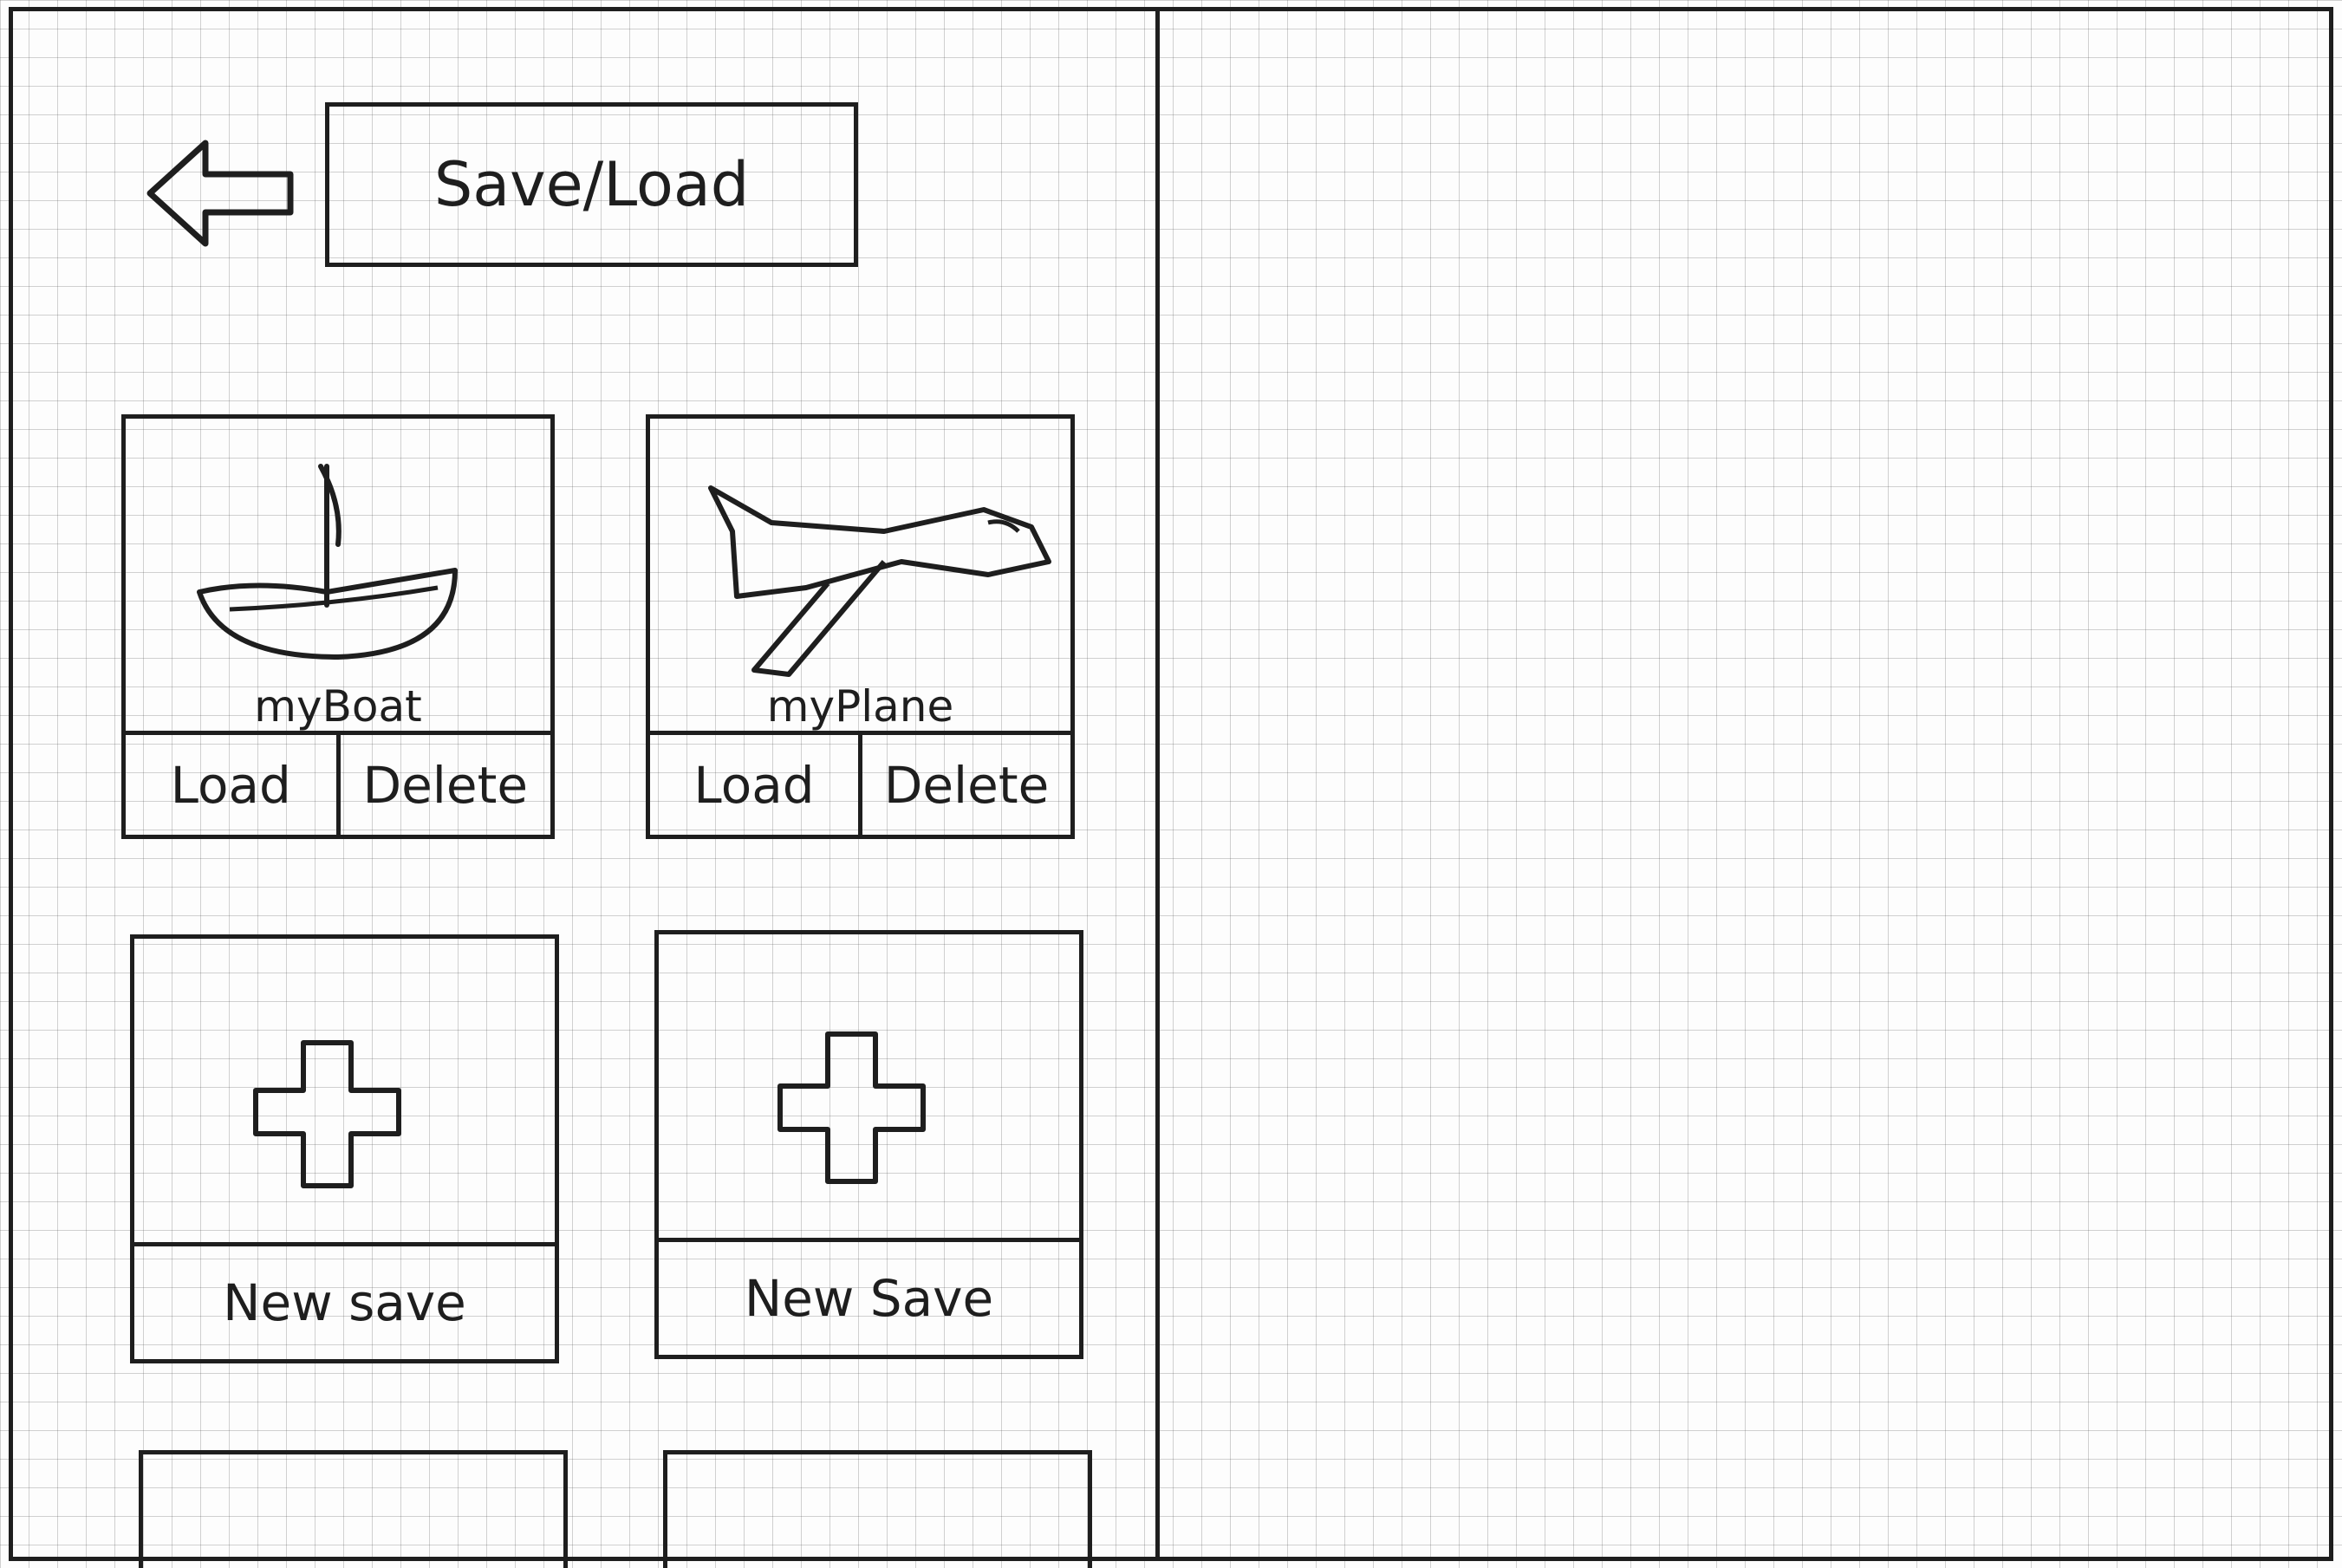  I want to click on panel-divider, so click(1157, 784).